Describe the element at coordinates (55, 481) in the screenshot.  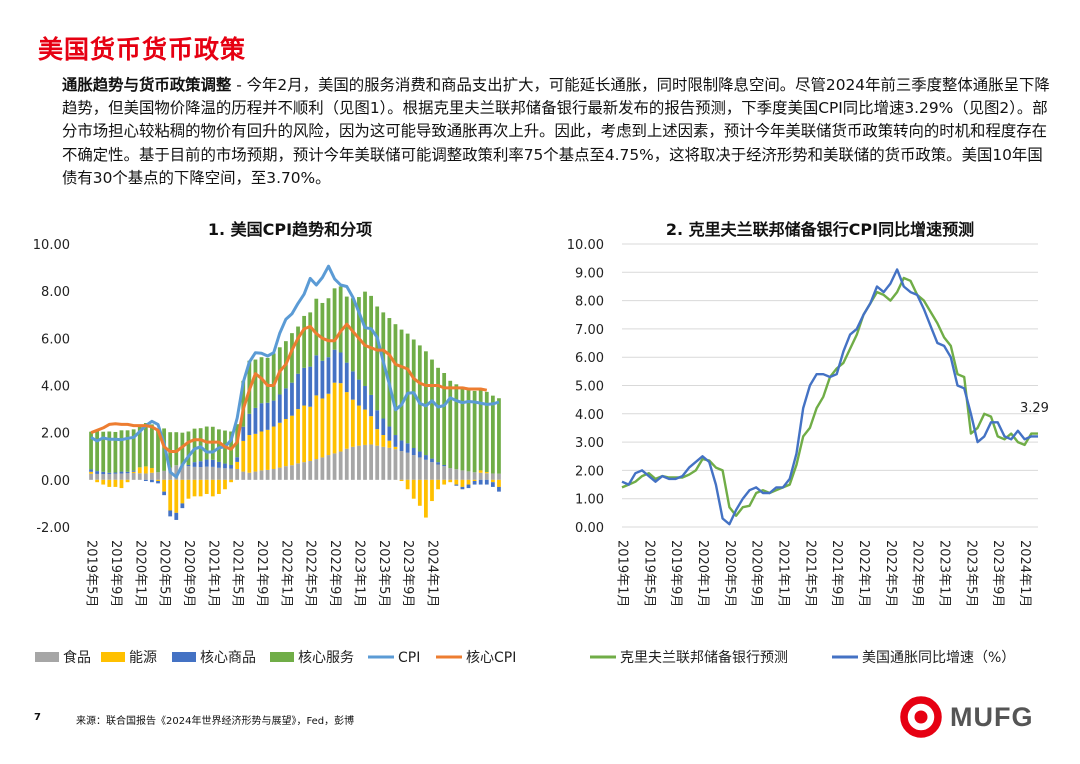
I see `chart1-y-tick-label: 0.00` at that location.